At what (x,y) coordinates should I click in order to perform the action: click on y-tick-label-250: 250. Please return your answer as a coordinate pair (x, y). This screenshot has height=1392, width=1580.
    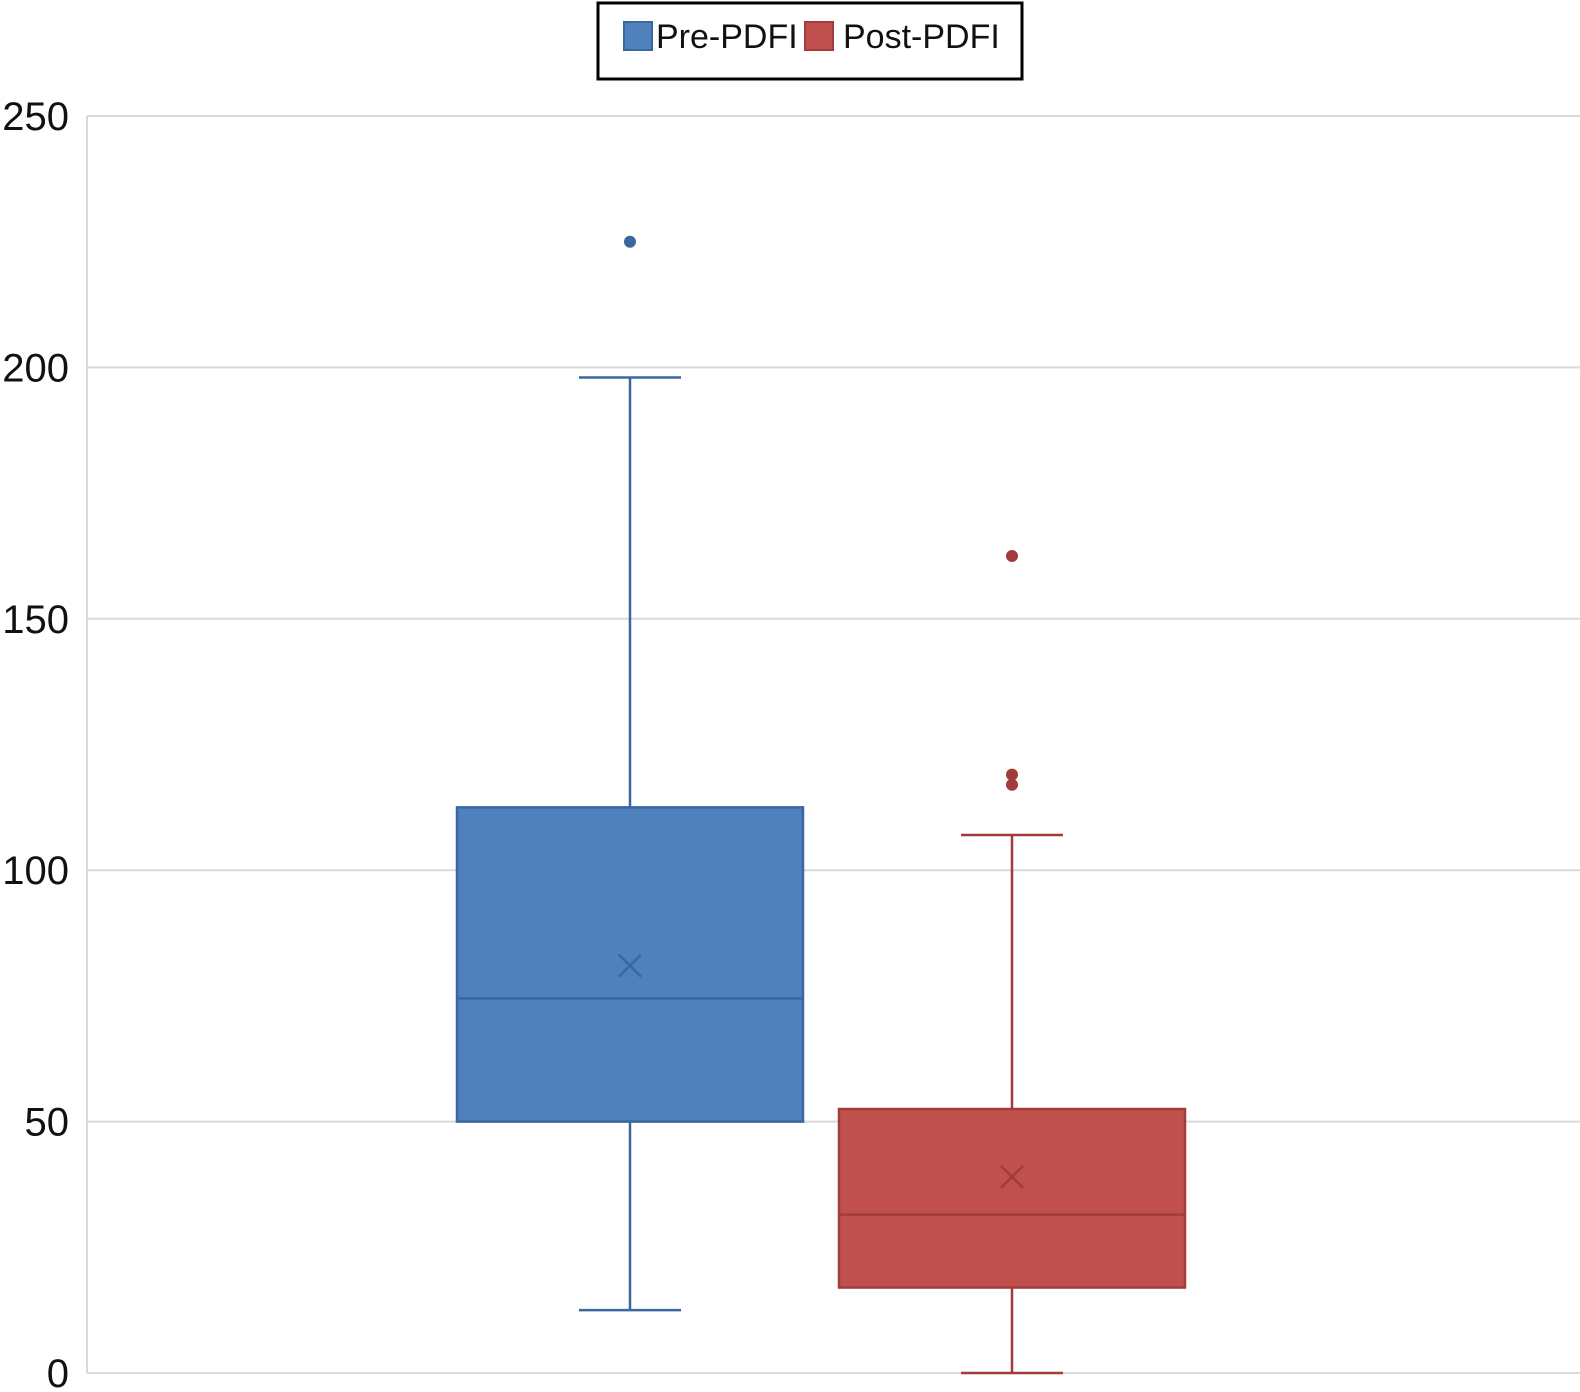
    Looking at the image, I should click on (35, 117).